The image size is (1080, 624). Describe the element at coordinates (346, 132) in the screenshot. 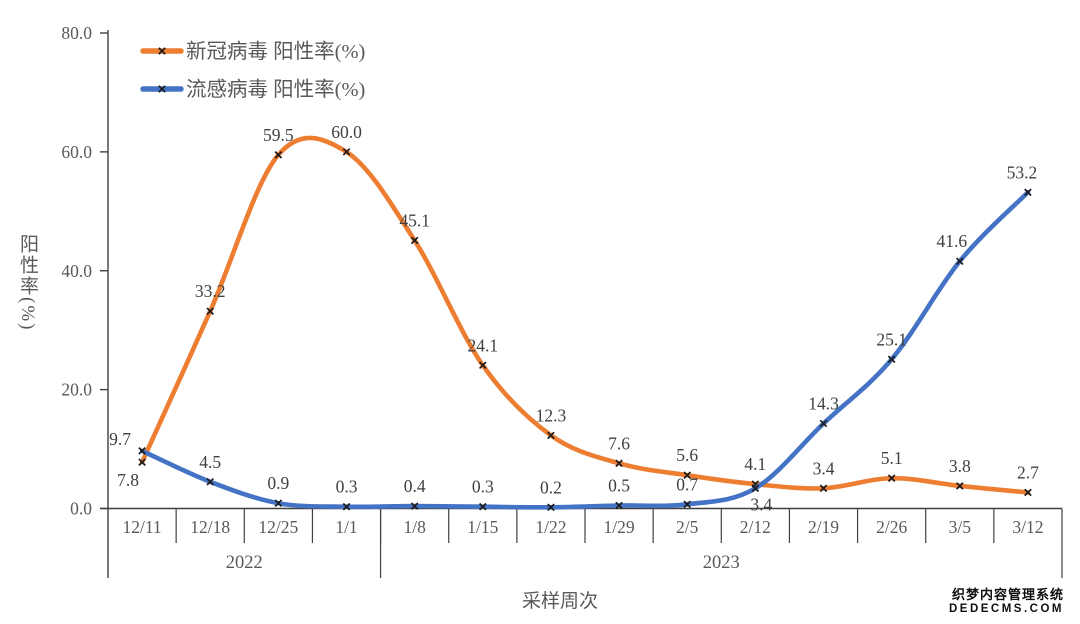

I see `data-label: 60.0` at that location.